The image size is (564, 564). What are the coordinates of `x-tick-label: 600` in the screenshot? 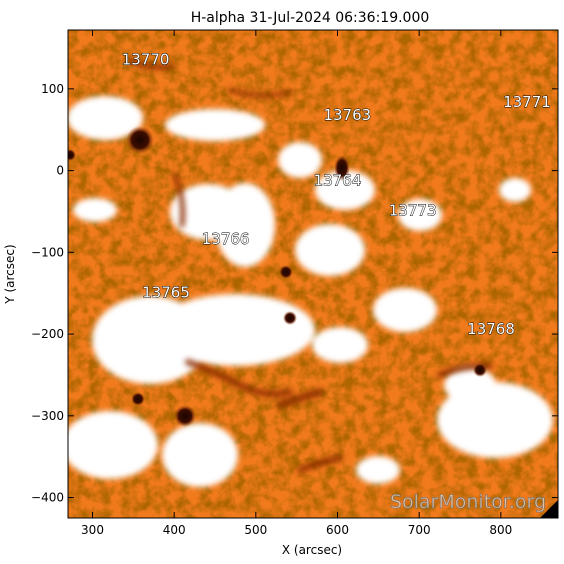 It's located at (337, 530).